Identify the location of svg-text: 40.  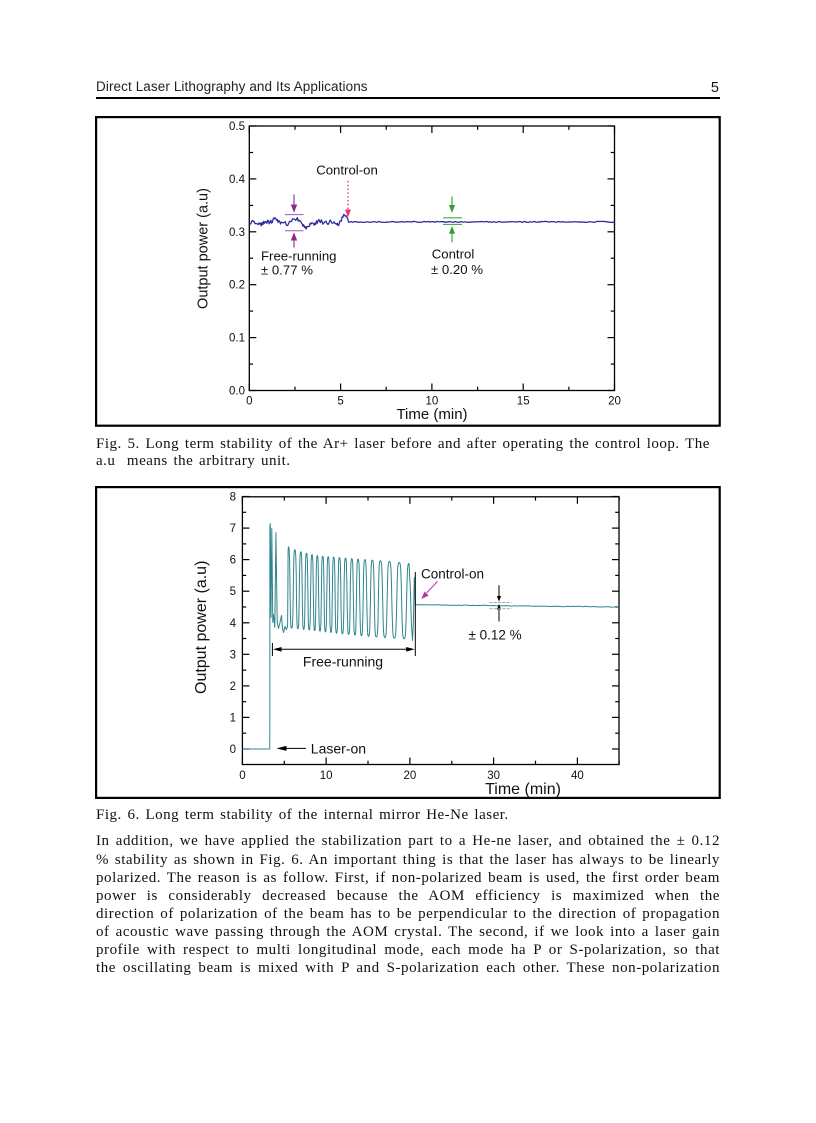
(577, 776).